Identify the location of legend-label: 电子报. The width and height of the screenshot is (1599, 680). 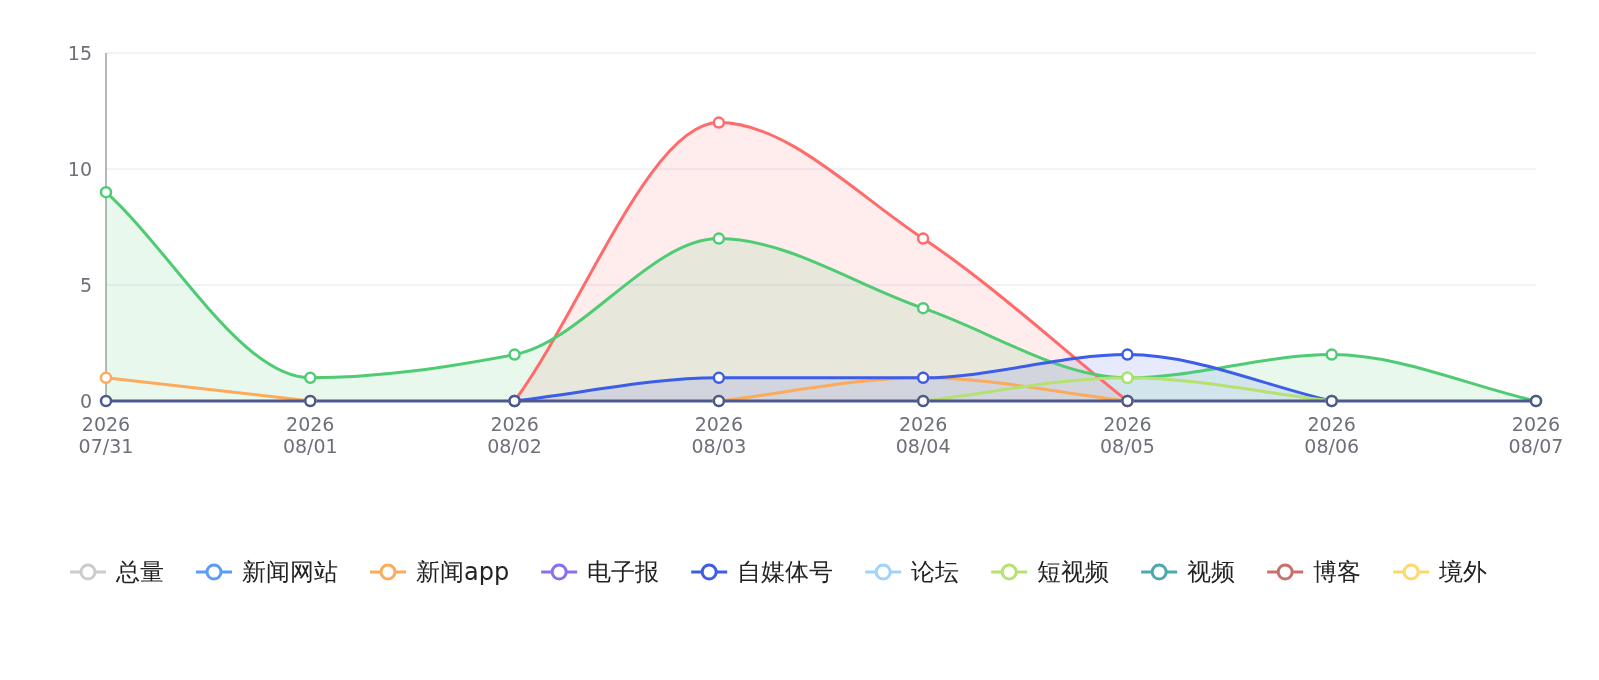
(623, 572).